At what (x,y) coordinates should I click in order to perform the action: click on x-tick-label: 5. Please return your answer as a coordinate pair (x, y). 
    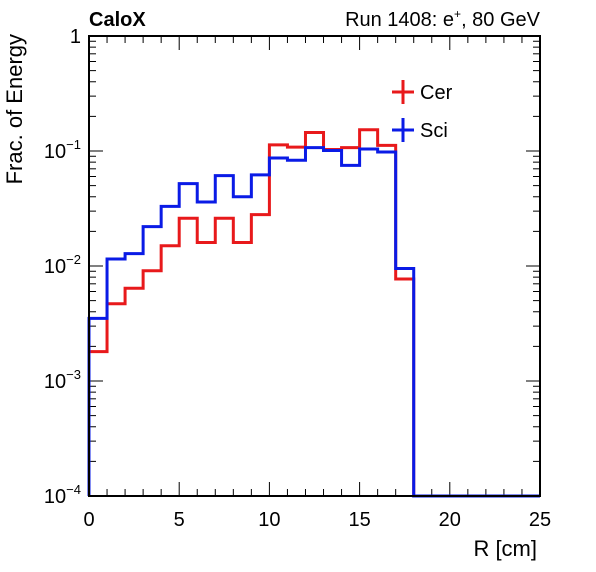
    Looking at the image, I should click on (179, 520).